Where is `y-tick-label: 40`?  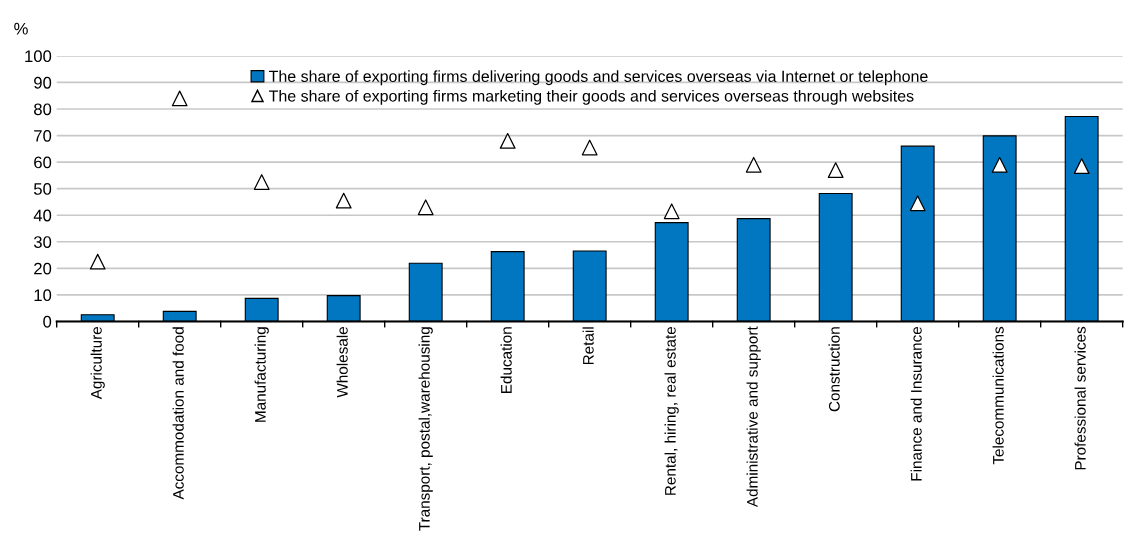 y-tick-label: 40 is located at coordinates (42, 215).